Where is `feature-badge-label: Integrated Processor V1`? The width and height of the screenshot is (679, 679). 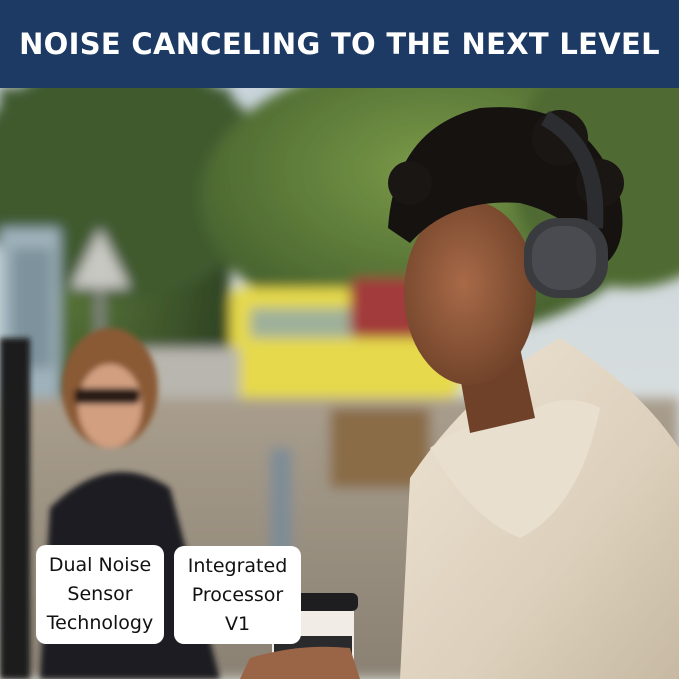 feature-badge-label: Integrated Processor V1 is located at coordinates (237, 595).